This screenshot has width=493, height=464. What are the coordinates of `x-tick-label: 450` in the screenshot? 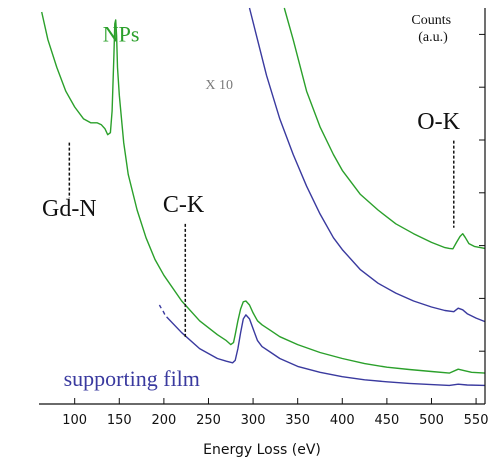 It's located at (386, 420).